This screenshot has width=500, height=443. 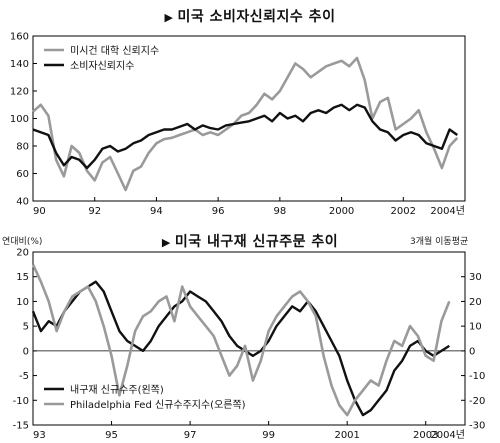 What do you see at coordinates (447, 435) in the screenshot?
I see `chart2-x-tick-label: 2004년` at bounding box center [447, 435].